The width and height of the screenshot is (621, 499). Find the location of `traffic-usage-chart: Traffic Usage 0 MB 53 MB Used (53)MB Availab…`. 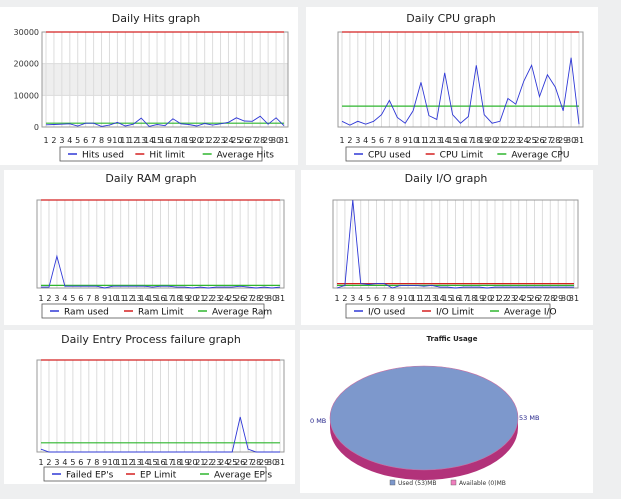

traffic-usage-chart: Traffic Usage 0 MB 53 MB Used (53)MB Availab… is located at coordinates (424, 411).